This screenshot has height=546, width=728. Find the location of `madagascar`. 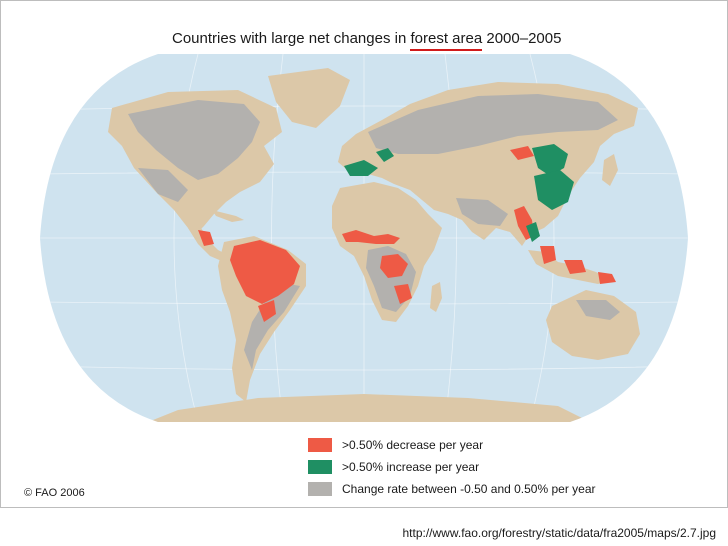

madagascar is located at coordinates (436, 297).